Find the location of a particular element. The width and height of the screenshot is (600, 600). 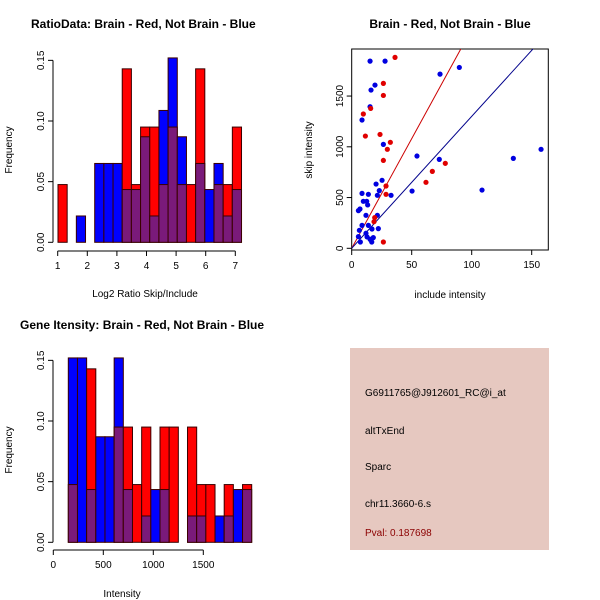

y-tick-label: 1000 is located at coordinates (340, 146).